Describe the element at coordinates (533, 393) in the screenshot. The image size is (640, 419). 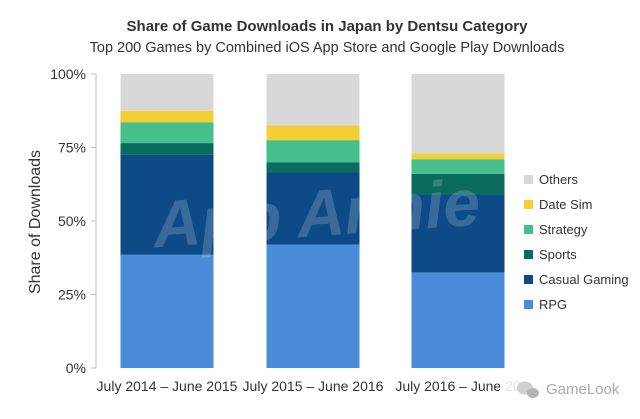
I see `wechat-icon-bubble-small` at that location.